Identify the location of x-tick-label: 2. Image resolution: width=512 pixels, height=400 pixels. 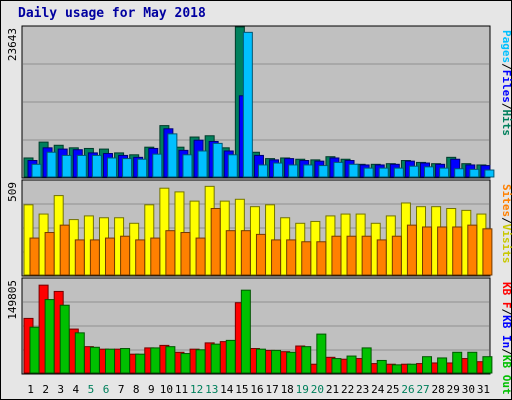
(45, 389).